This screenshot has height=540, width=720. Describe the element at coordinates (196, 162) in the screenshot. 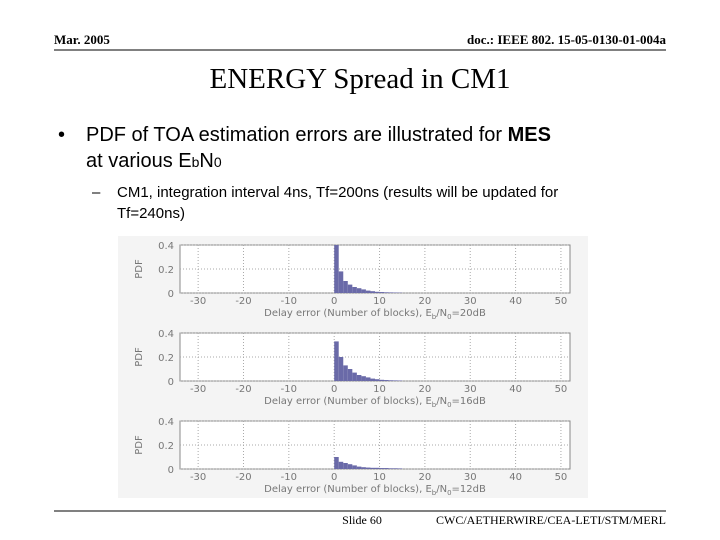

I see `bullet-sym: b` at that location.